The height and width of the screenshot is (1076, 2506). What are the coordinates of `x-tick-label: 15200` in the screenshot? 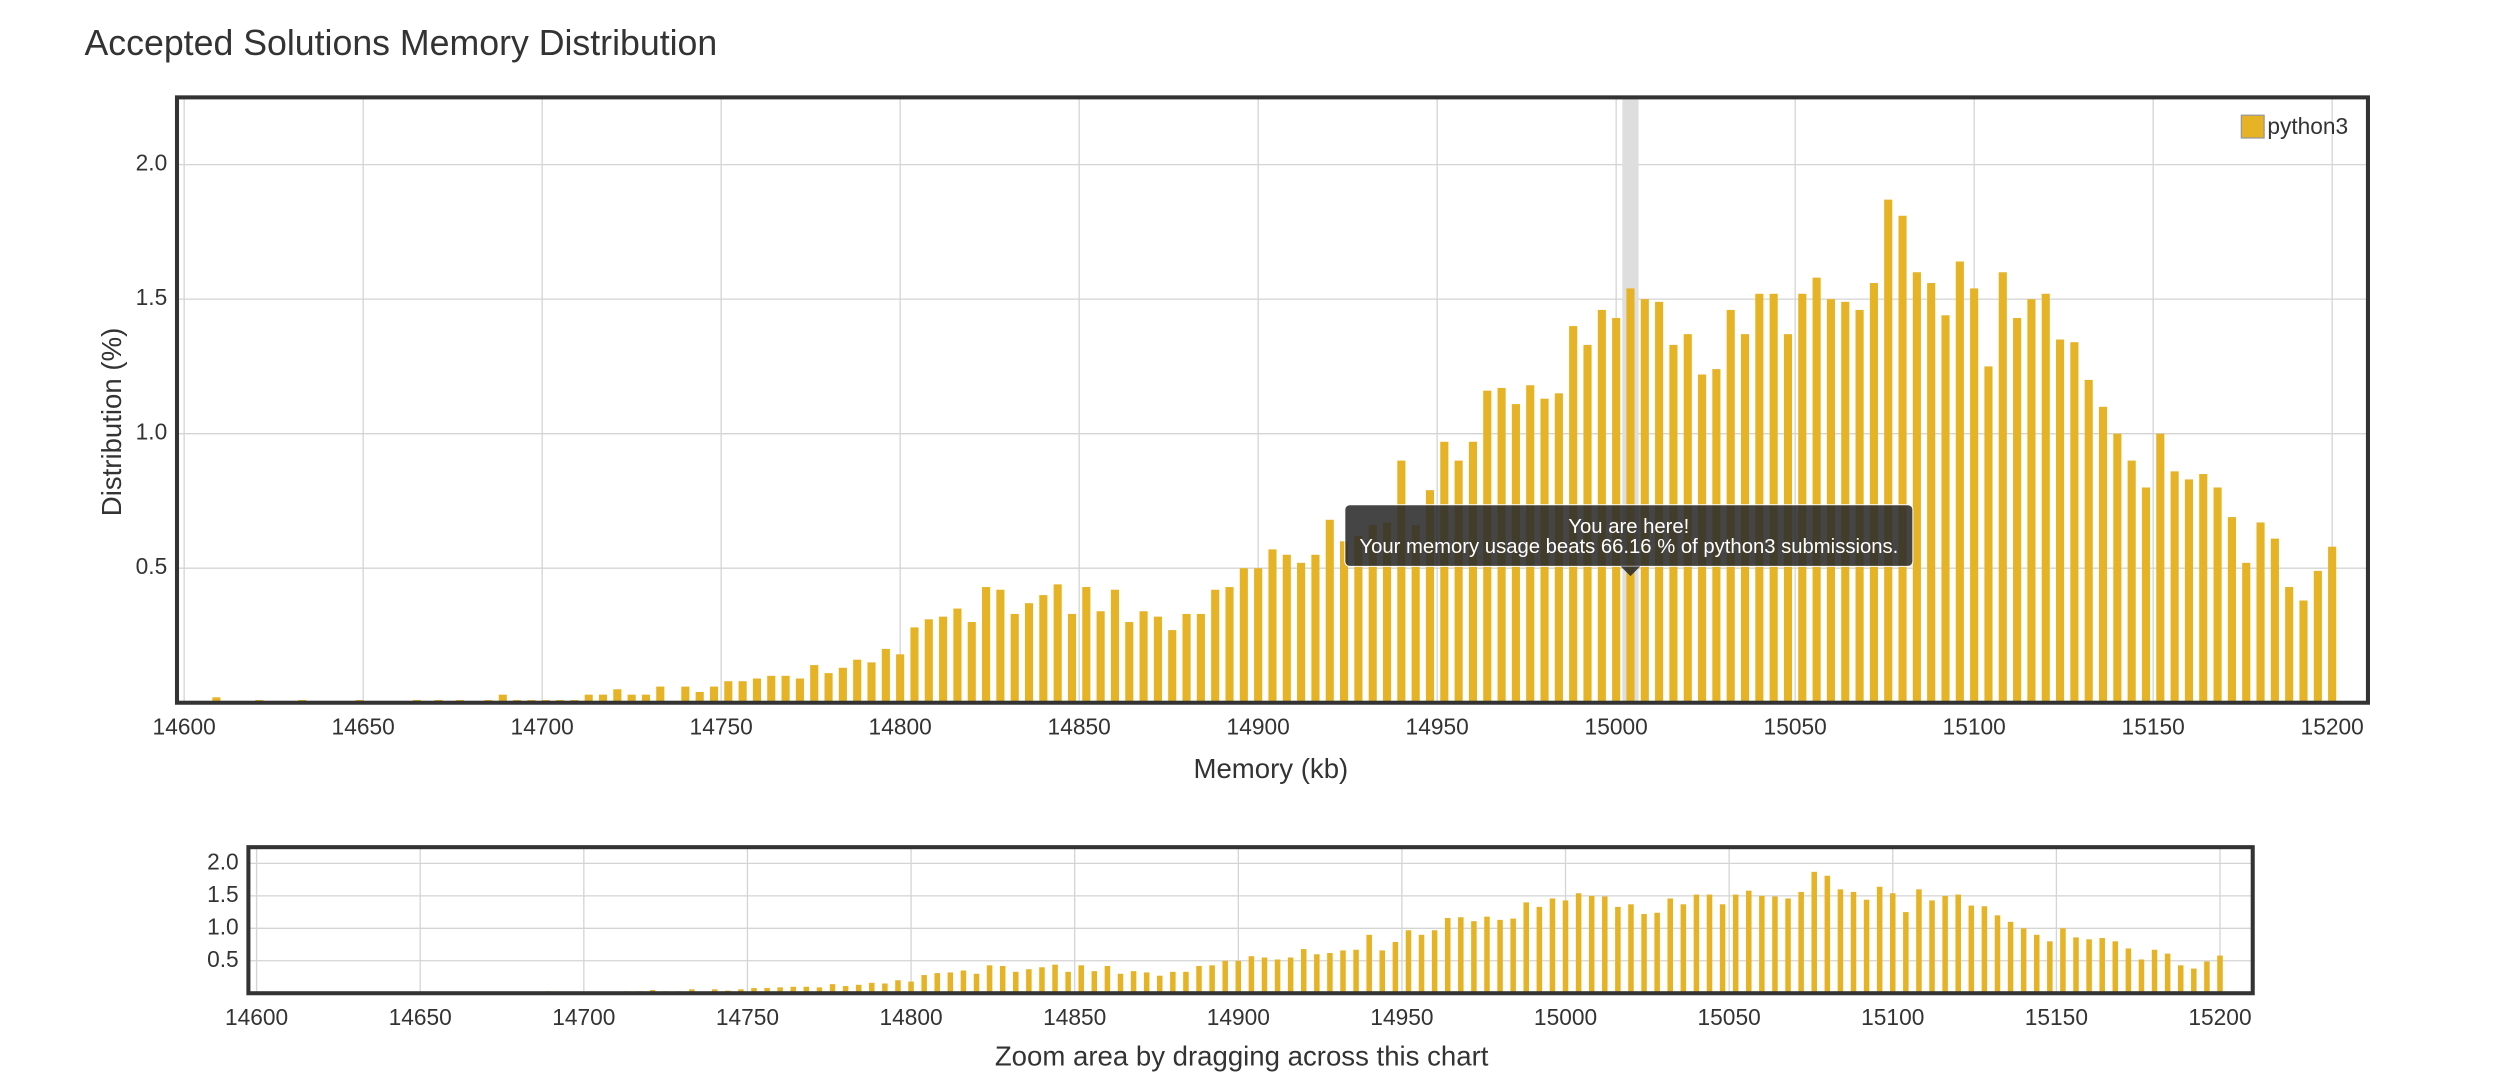 It's located at (2219, 1017).